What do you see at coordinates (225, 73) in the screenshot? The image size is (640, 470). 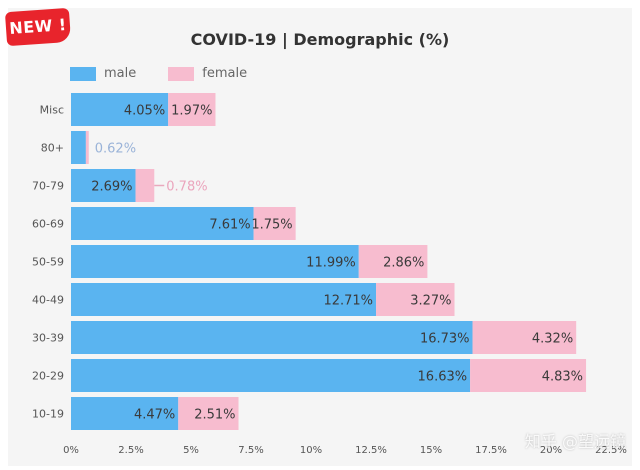 I see `legend-label-female: female` at bounding box center [225, 73].